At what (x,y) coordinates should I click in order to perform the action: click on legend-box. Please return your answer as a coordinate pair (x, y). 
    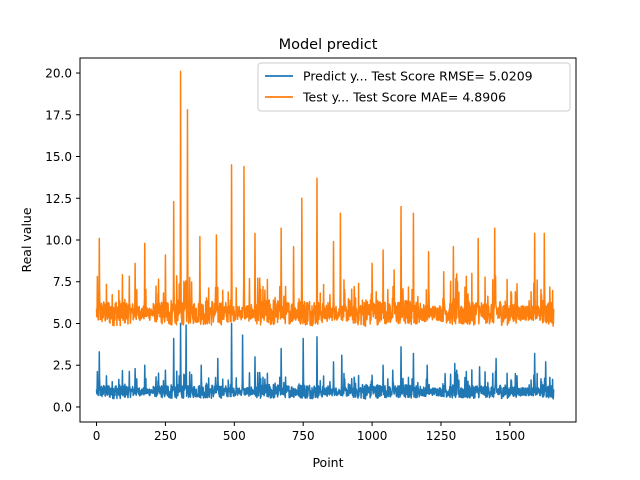
    Looking at the image, I should click on (414, 87).